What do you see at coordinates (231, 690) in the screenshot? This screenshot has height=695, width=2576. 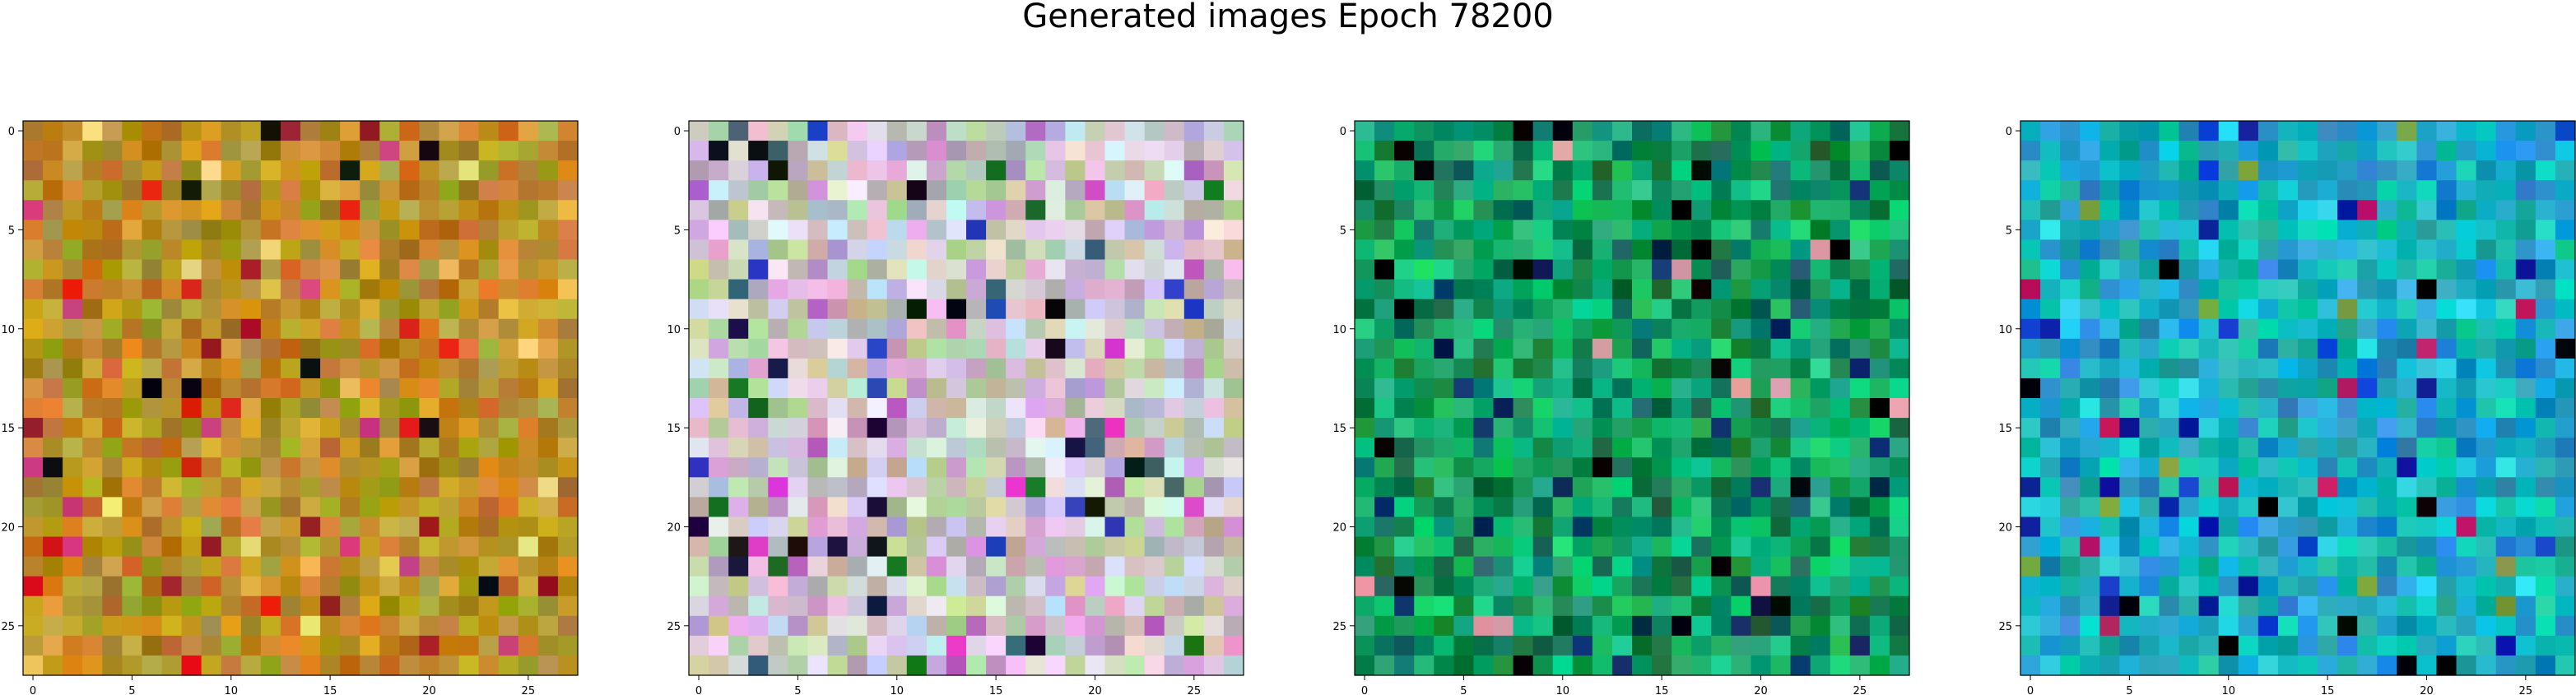 I see `x-tick-label: 10` at bounding box center [231, 690].